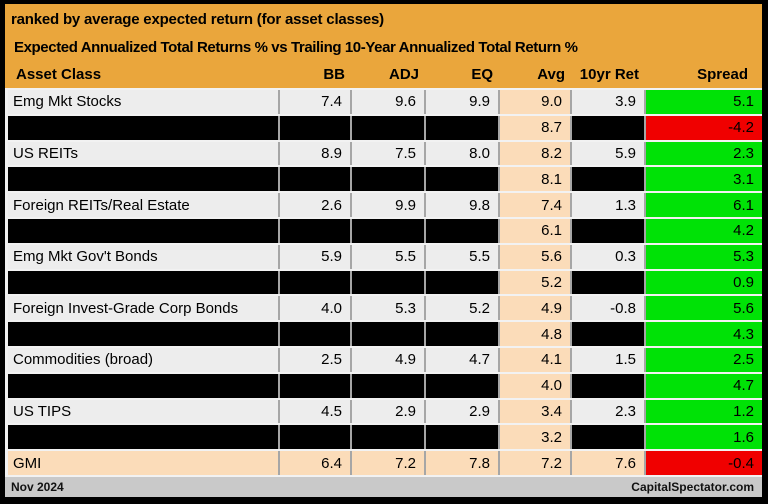  What do you see at coordinates (315, 256) in the screenshot?
I see `bb-cell: 5.9` at bounding box center [315, 256].